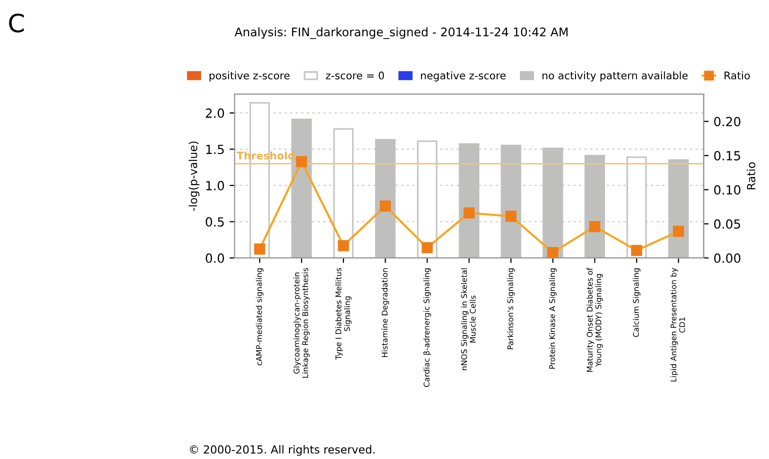  Describe the element at coordinates (727, 224) in the screenshot. I see `y2-tick-label: 0.05` at that location.